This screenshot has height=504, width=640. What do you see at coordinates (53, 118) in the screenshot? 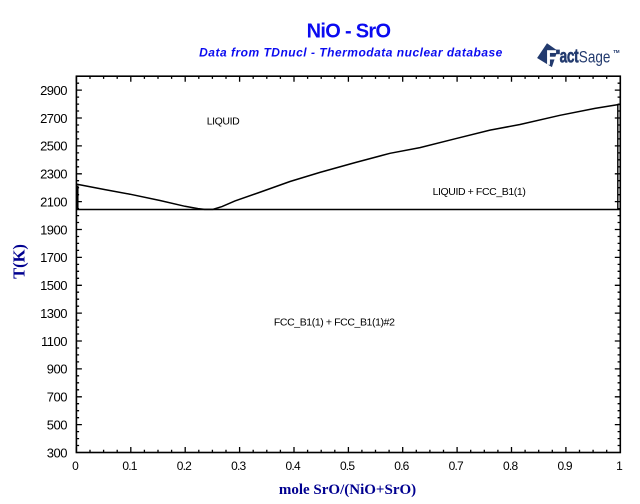
I see `svg-text: 2700` at bounding box center [53, 118].